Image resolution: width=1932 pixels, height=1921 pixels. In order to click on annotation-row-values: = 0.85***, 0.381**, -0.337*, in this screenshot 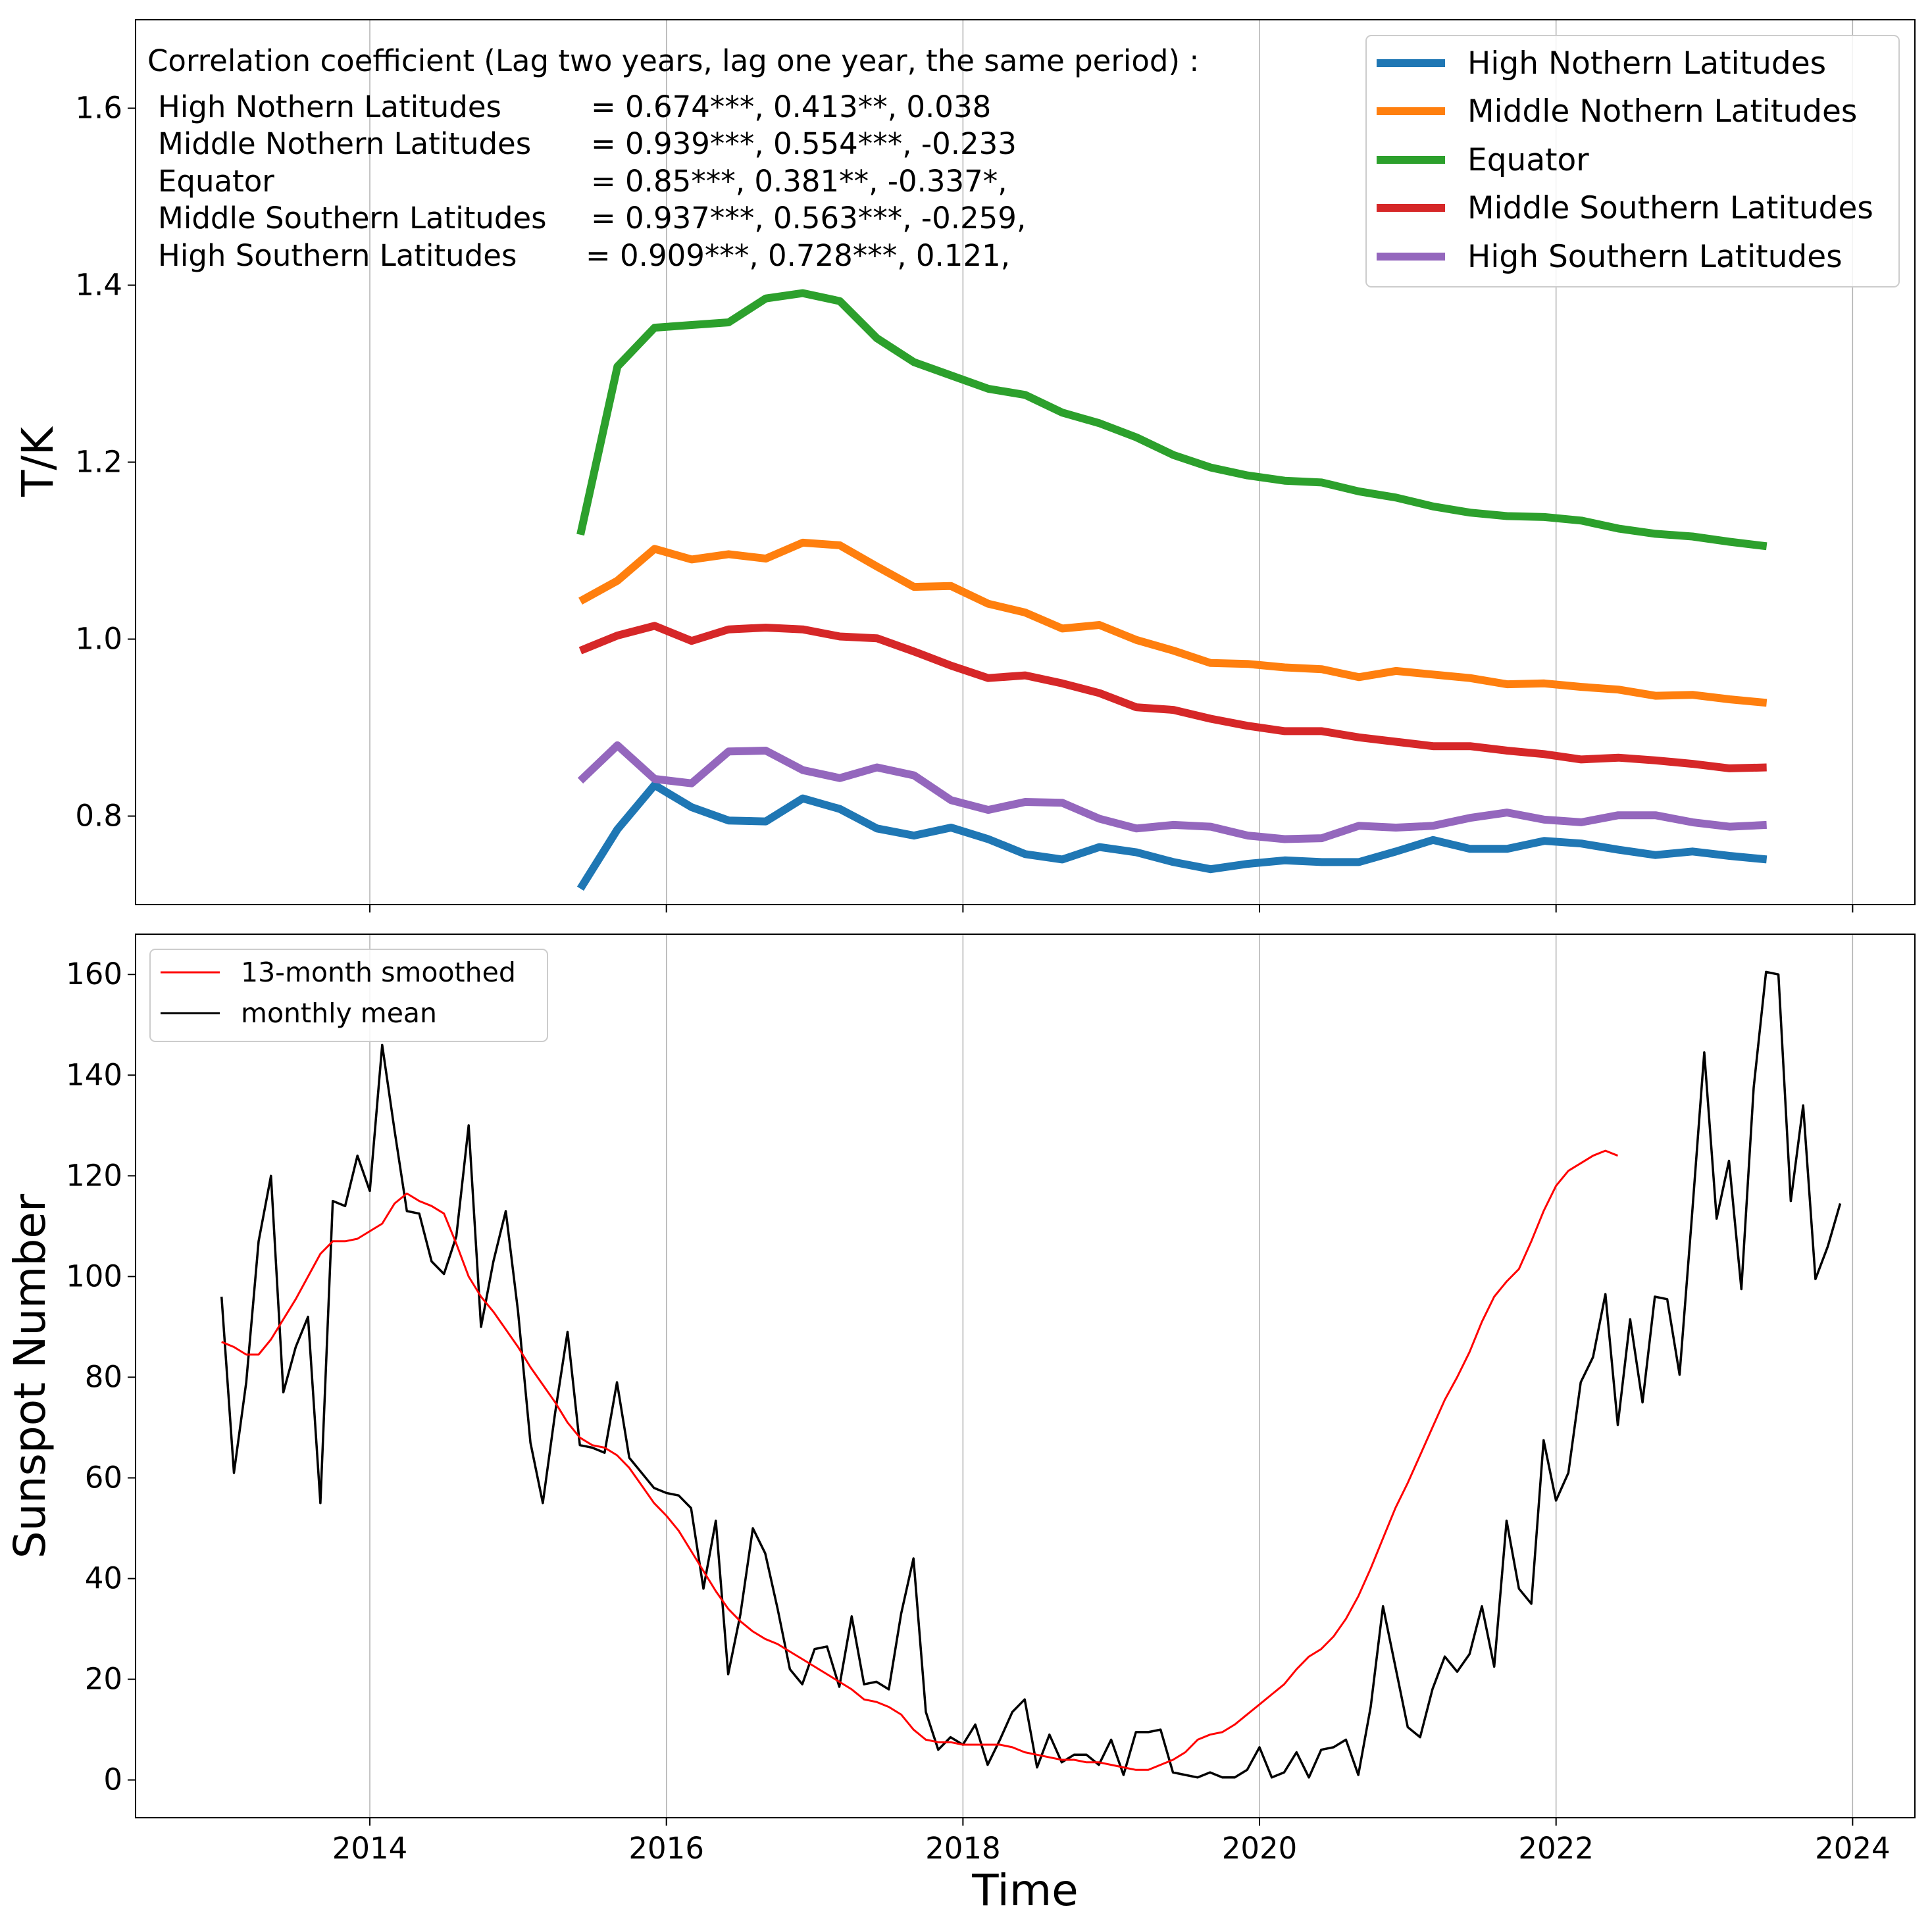, I will do `click(799, 181)`.